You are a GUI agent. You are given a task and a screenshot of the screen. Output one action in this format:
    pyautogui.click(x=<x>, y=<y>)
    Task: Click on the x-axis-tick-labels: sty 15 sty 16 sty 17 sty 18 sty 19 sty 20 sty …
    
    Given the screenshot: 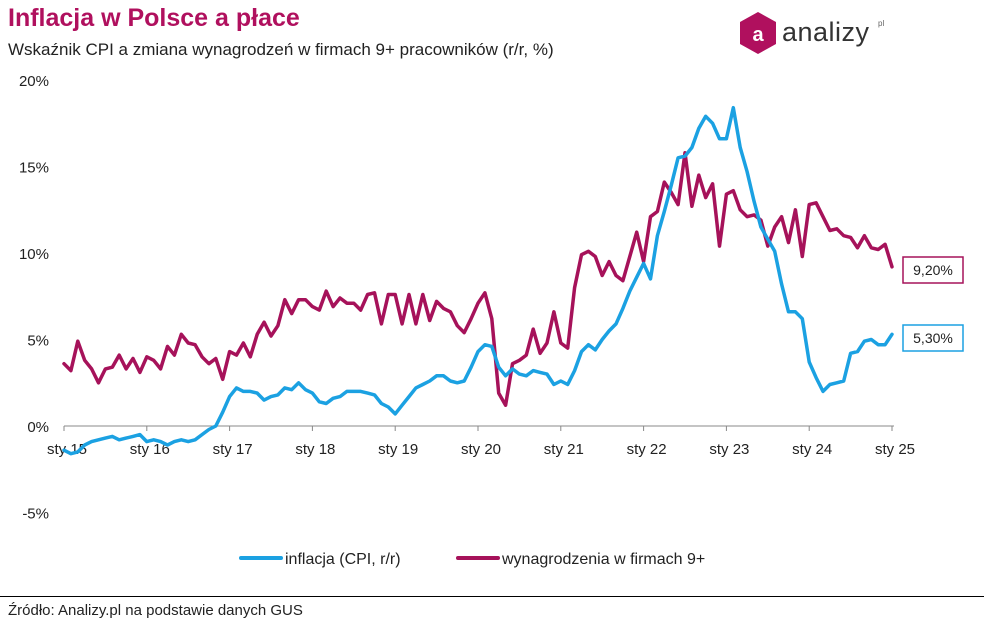 What is the action you would take?
    pyautogui.click(x=481, y=449)
    